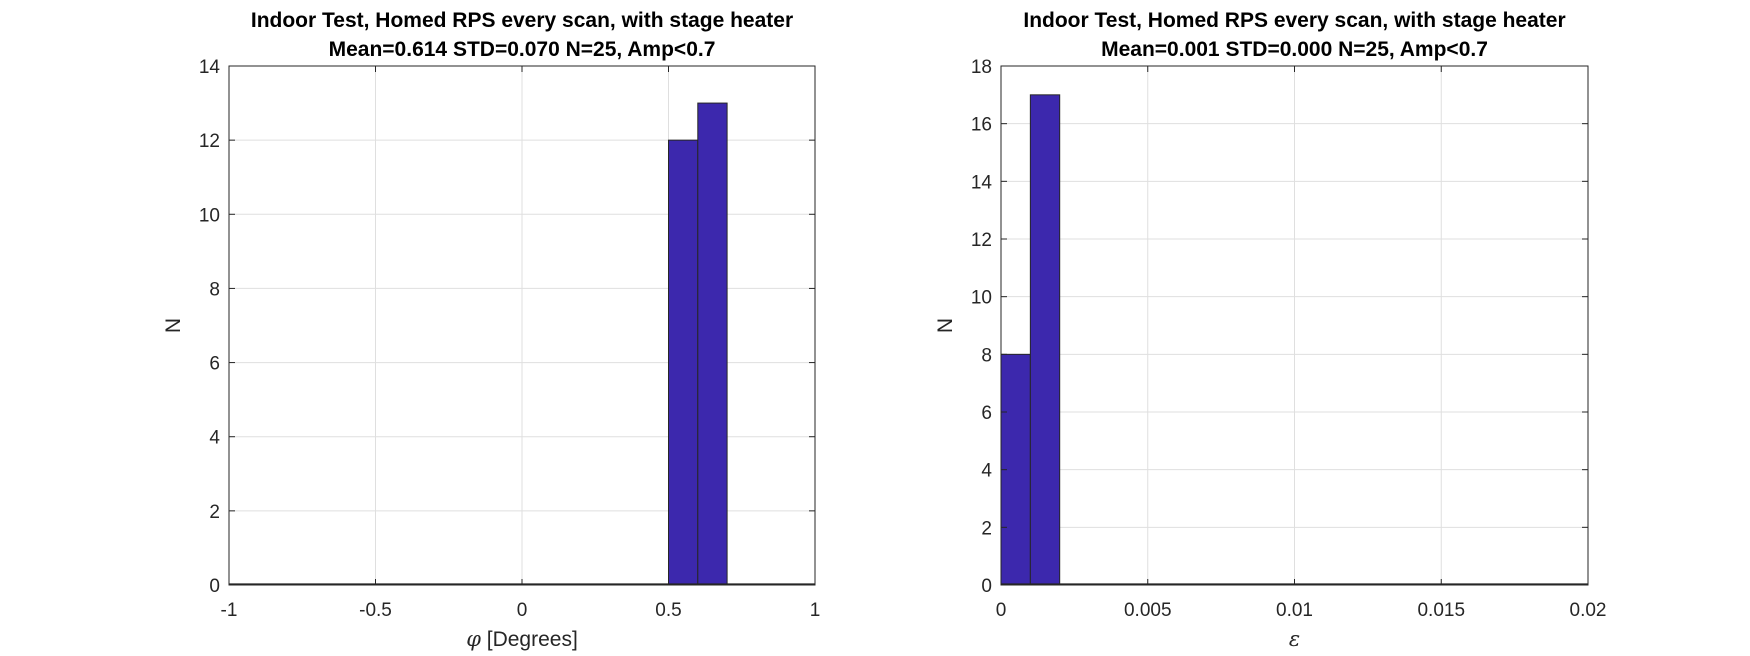 Image resolution: width=1750 pixels, height=656 pixels. Describe the element at coordinates (522, 49) in the screenshot. I see `chart-subtitle: Mean=0.614 STD=0.070 N=25, Amp<0.7` at that location.